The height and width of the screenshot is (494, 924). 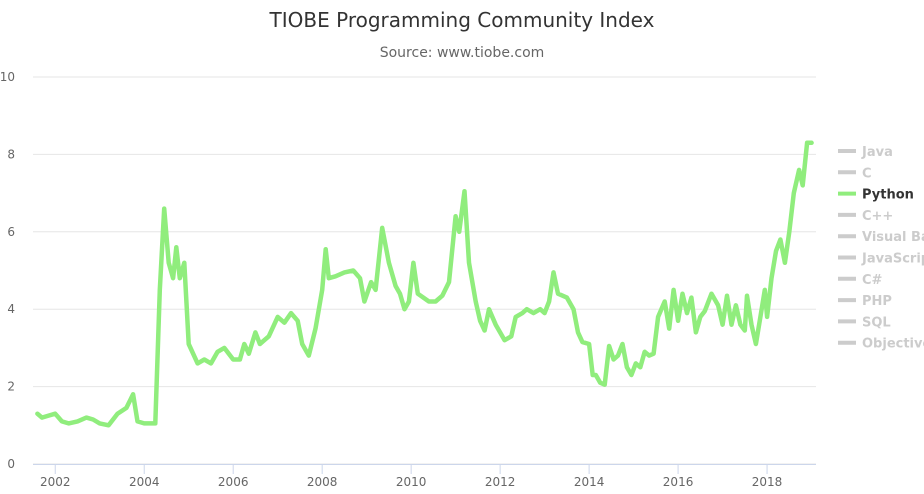 What do you see at coordinates (11, 232) in the screenshot?
I see `y-tick-label: 6` at bounding box center [11, 232].